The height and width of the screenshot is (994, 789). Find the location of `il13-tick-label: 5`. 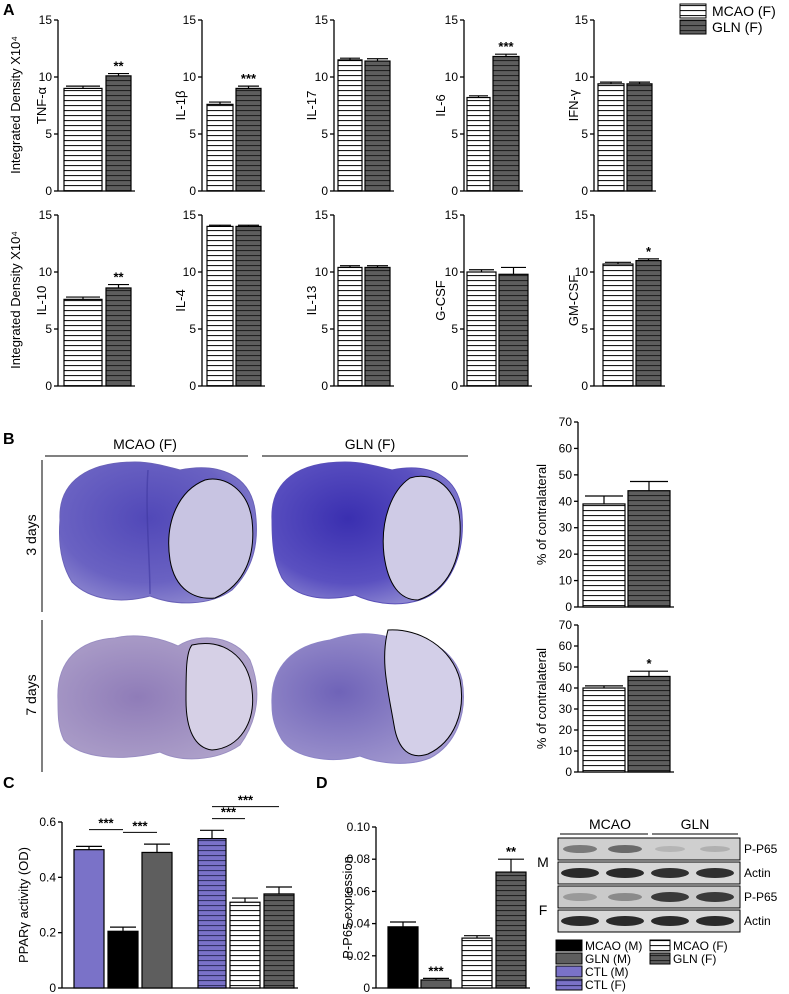

il13-tick-label: 5 is located at coordinates (324, 329).